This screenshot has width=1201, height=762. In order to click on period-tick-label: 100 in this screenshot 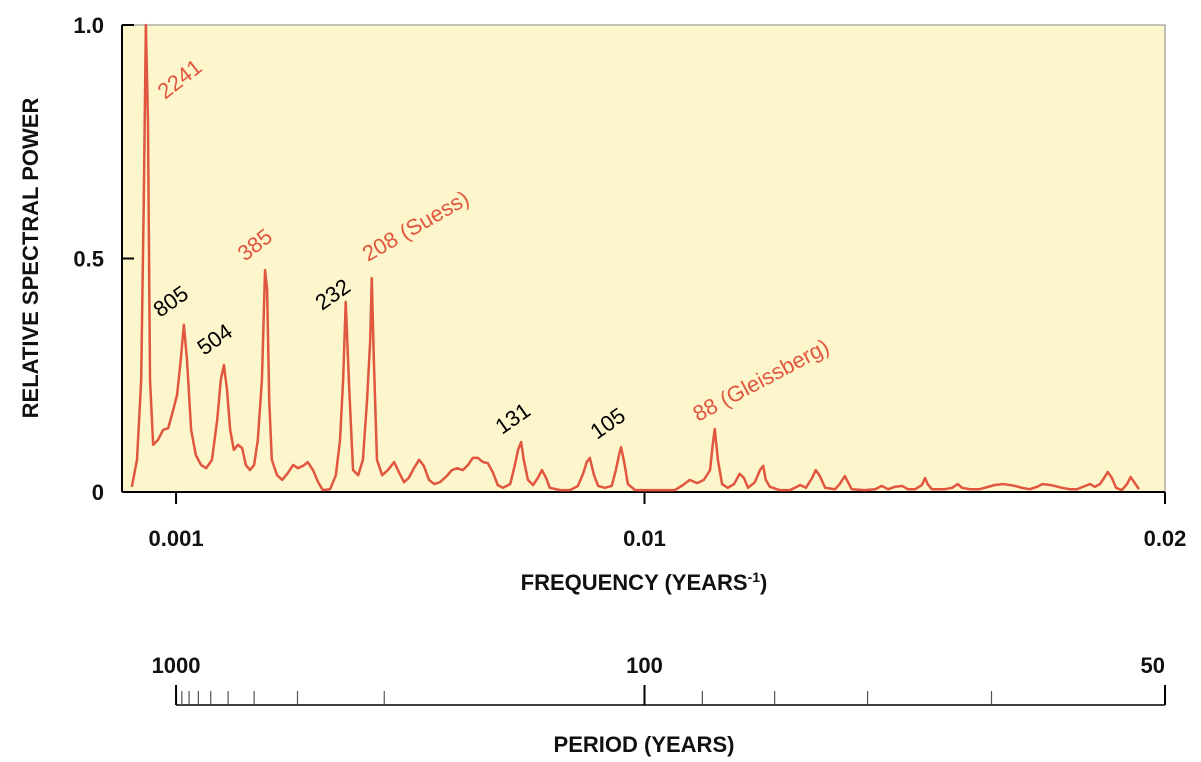, I will do `click(644, 665)`.